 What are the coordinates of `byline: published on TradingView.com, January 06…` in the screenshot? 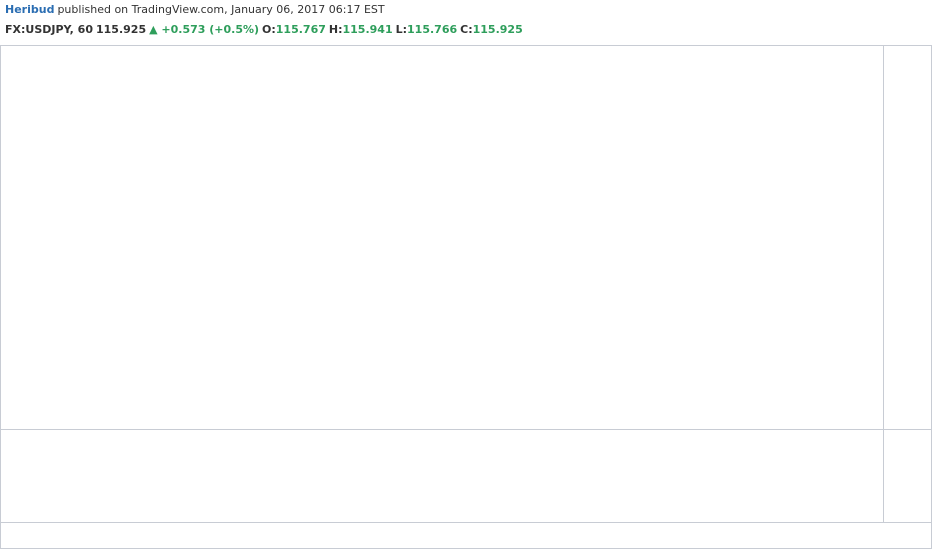 It's located at (221, 9).